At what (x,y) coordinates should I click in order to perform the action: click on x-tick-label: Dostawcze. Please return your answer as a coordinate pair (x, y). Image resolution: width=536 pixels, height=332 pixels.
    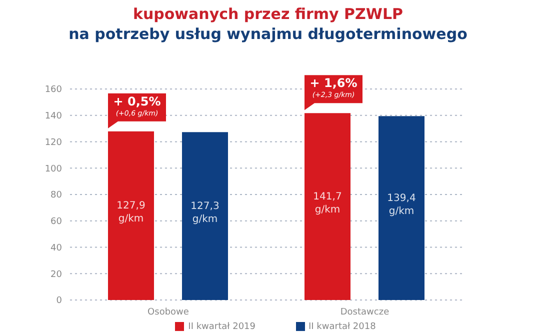
    Looking at the image, I should click on (365, 312).